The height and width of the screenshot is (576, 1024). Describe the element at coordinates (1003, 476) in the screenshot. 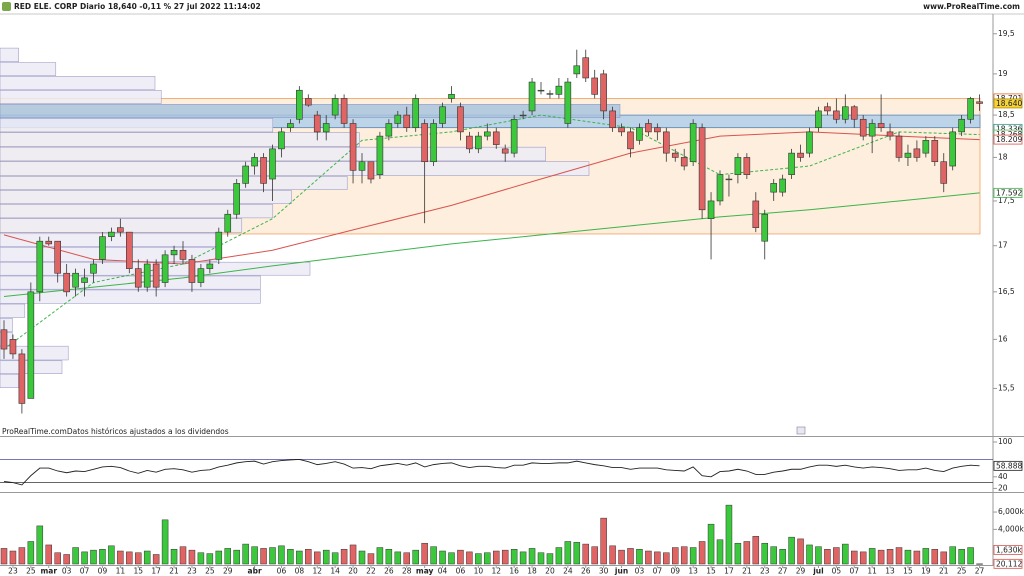

I see `y-tick-label: 40` at that location.